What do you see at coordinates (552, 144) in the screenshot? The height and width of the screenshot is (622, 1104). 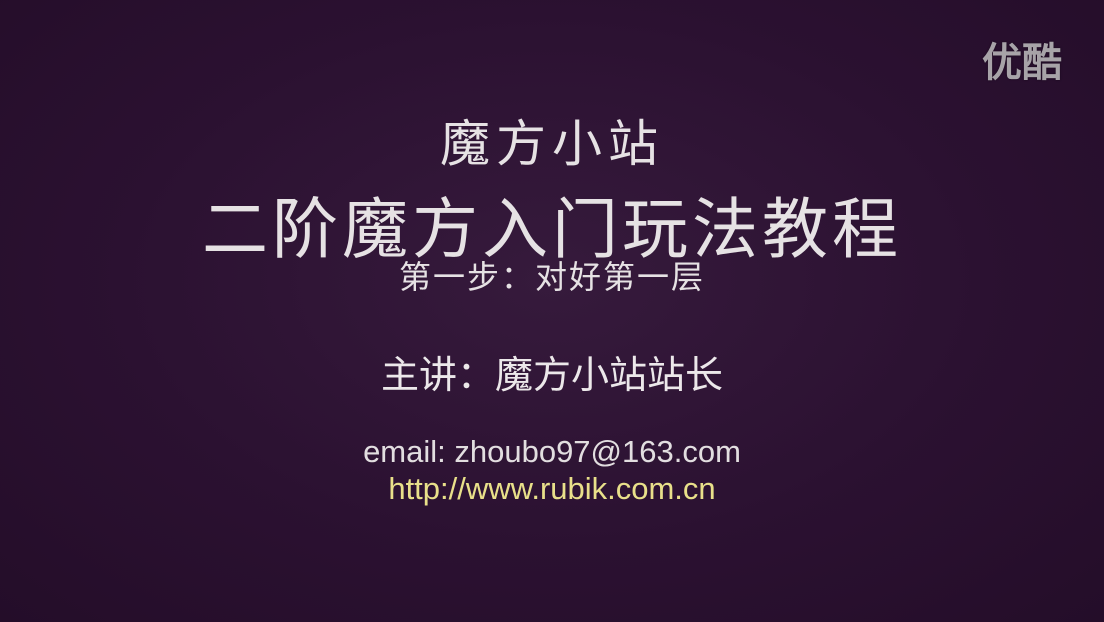 I see `site-name-title: 魔方小站` at bounding box center [552, 144].